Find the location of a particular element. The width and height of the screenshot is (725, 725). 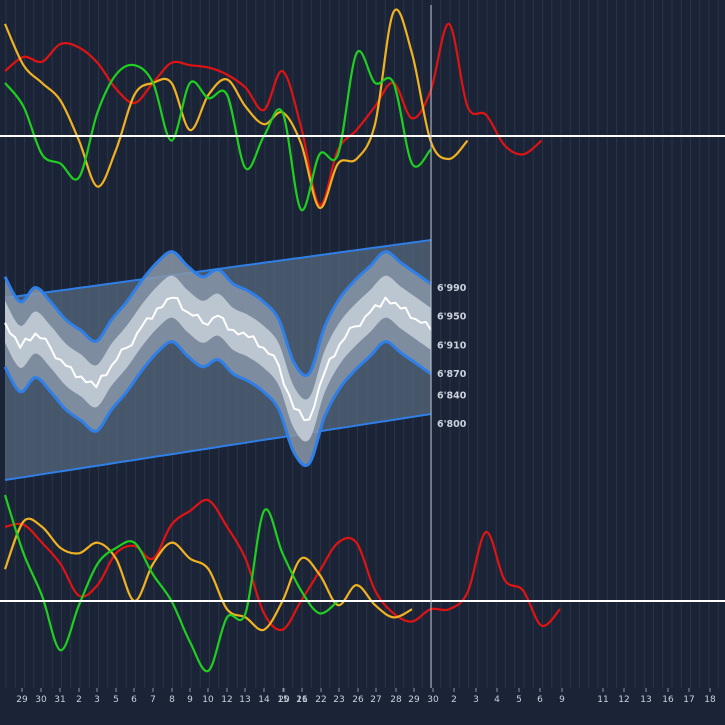

x-tick-label: 14 is located at coordinates (264, 700).